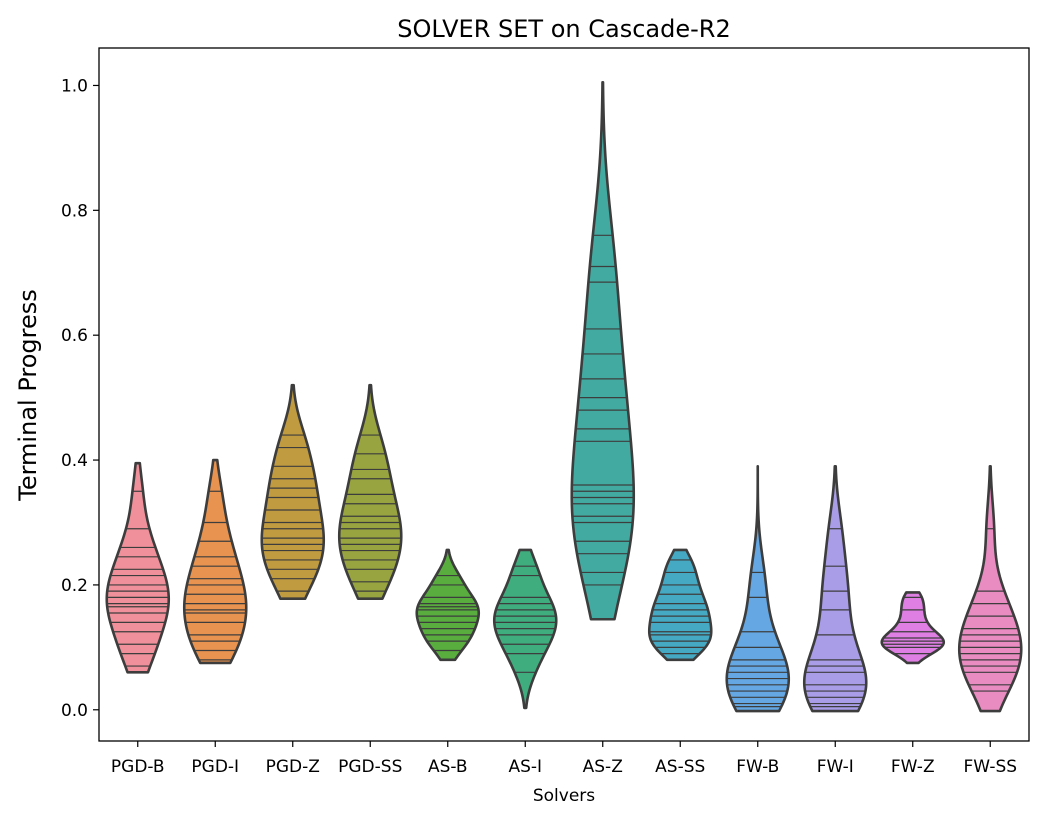 The image size is (1044, 820). What do you see at coordinates (835, 767) in the screenshot?
I see `x-tick-label: FW-I` at bounding box center [835, 767].